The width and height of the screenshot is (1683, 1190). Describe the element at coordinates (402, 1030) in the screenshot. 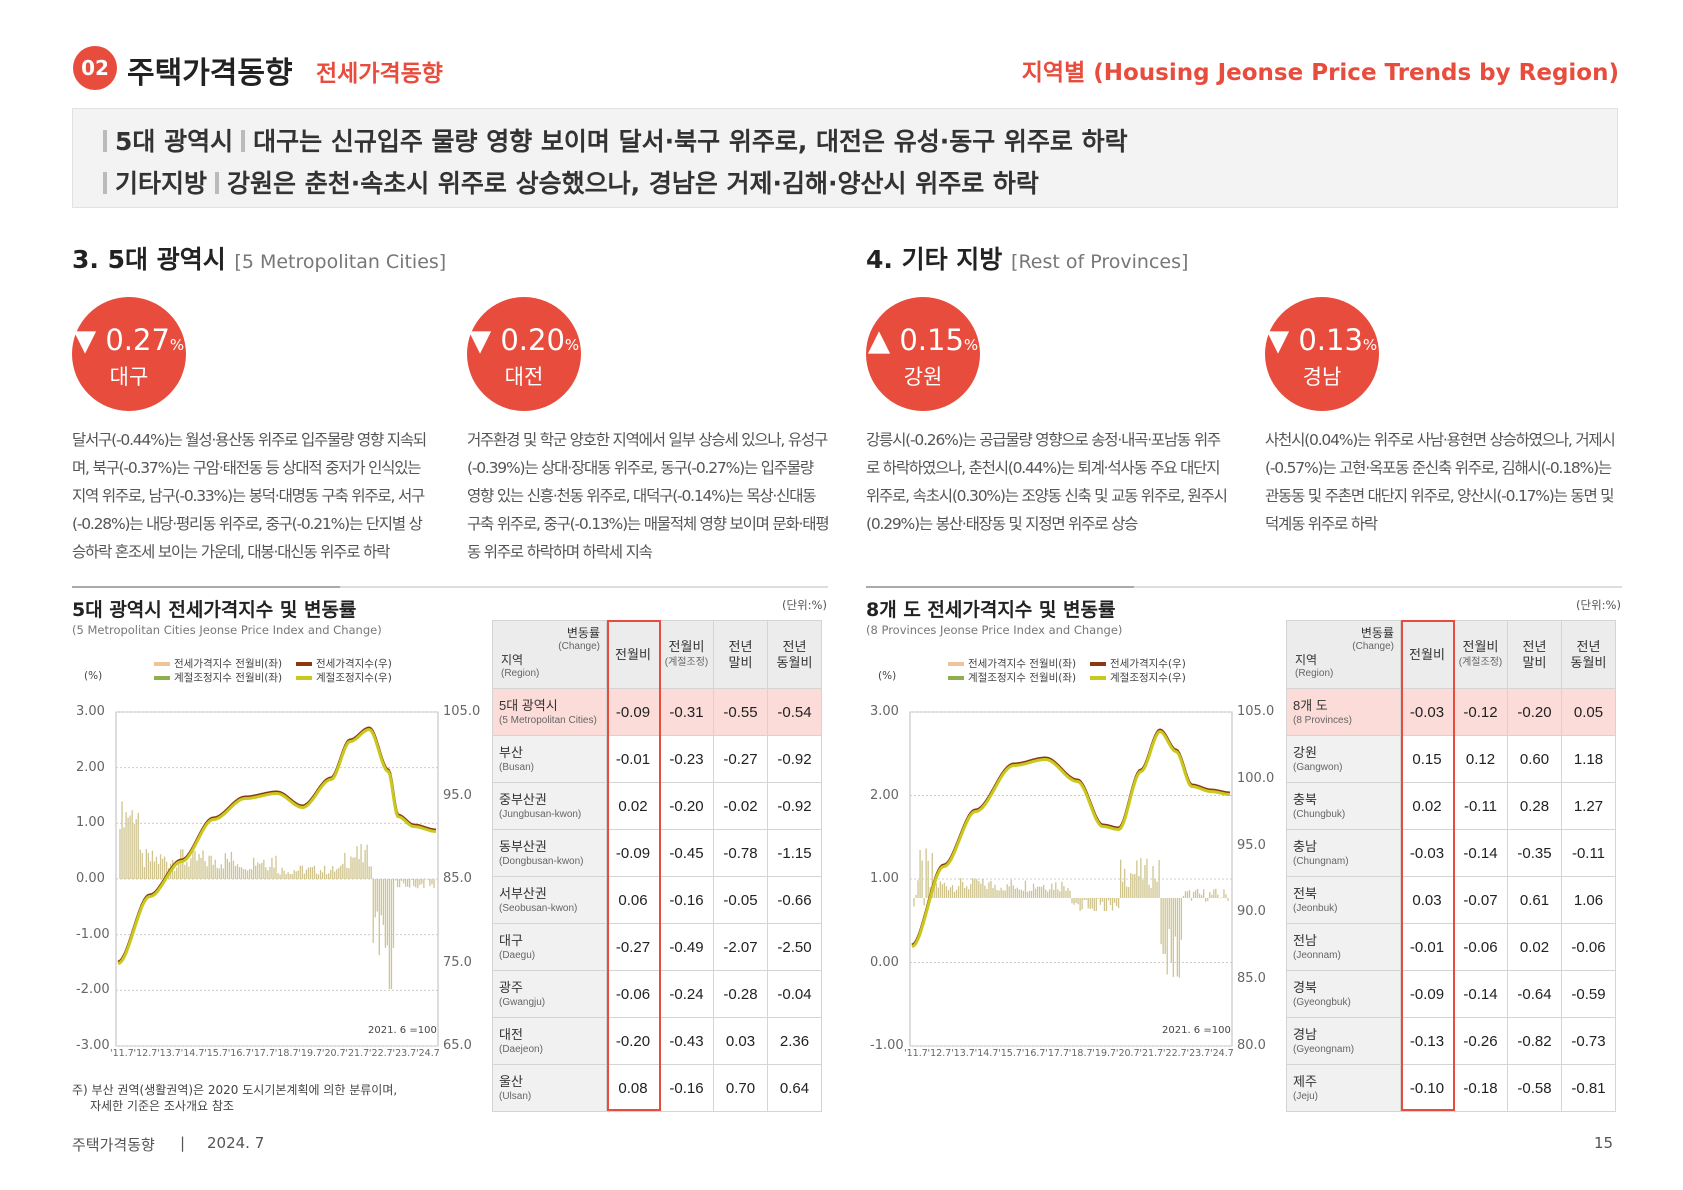

I see `base-label: 2021. 6 =100` at that location.